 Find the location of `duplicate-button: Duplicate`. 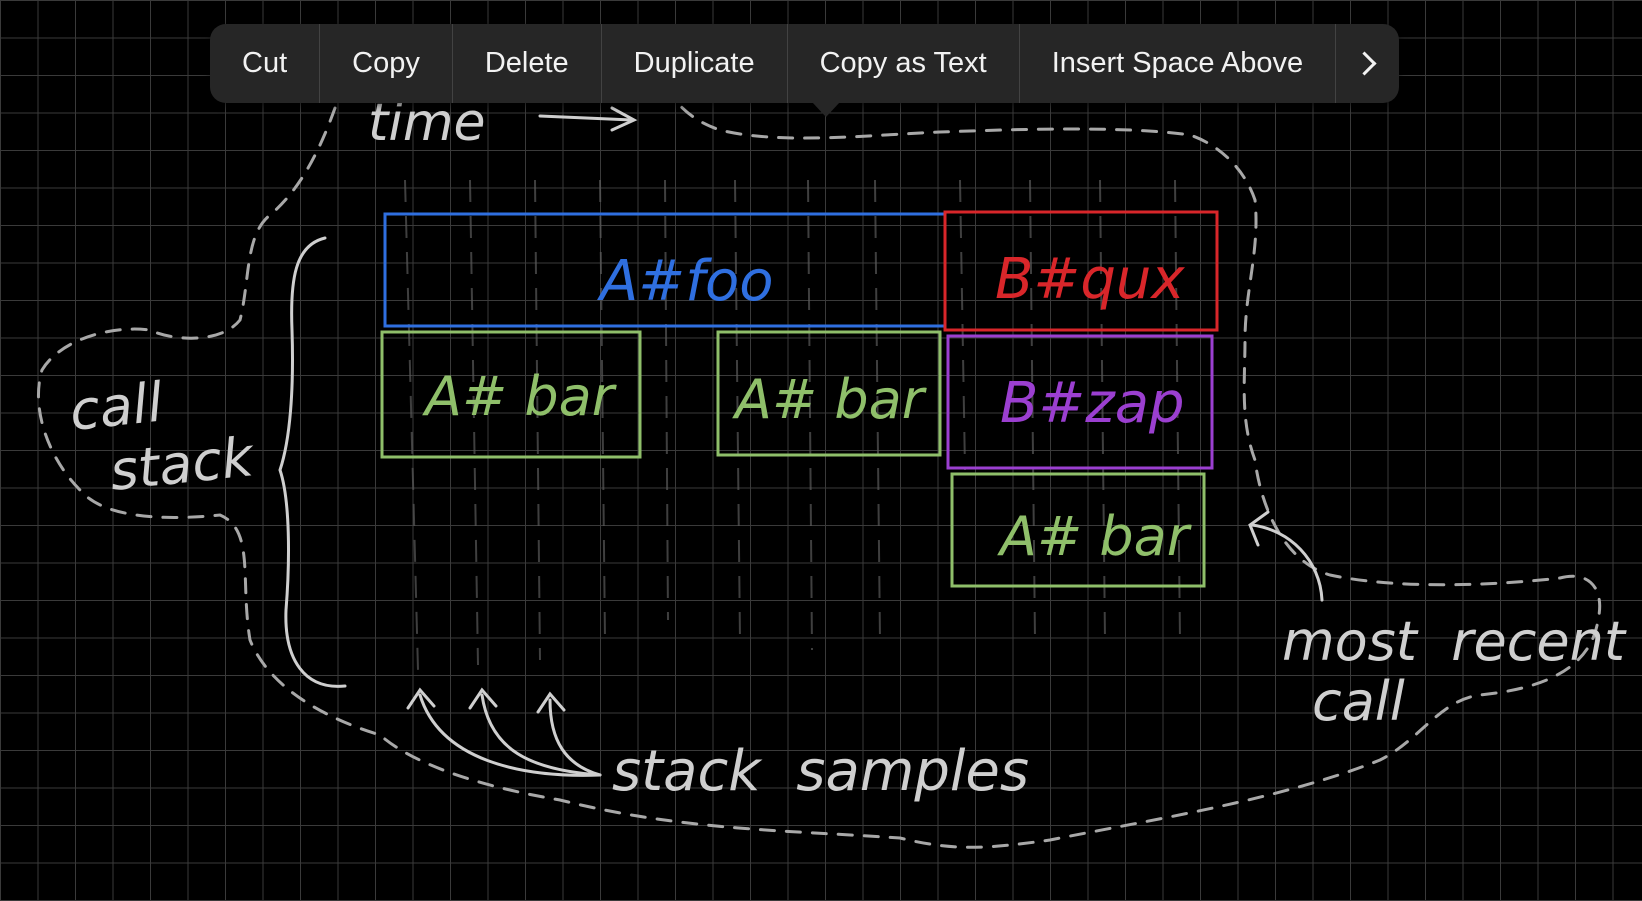

duplicate-button: Duplicate is located at coordinates (695, 63).